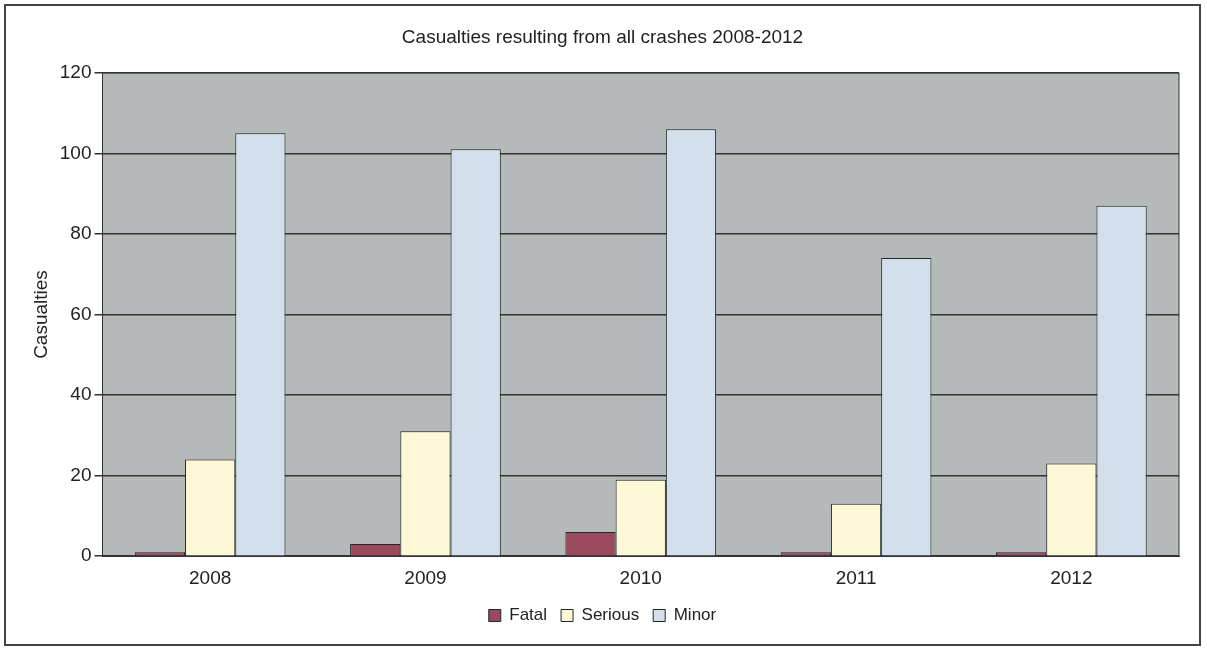 This screenshot has height=652, width=1207. Describe the element at coordinates (210, 577) in the screenshot. I see `x-tick-label: 2008` at that location.